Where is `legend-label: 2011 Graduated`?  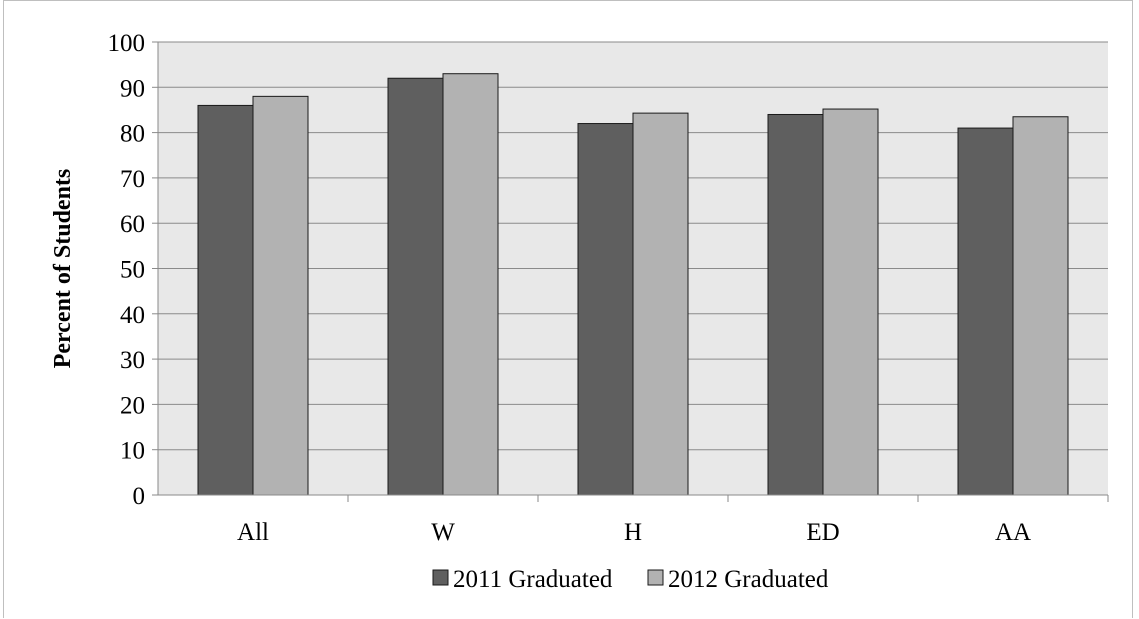
legend-label: 2011 Graduated is located at coordinates (533, 579).